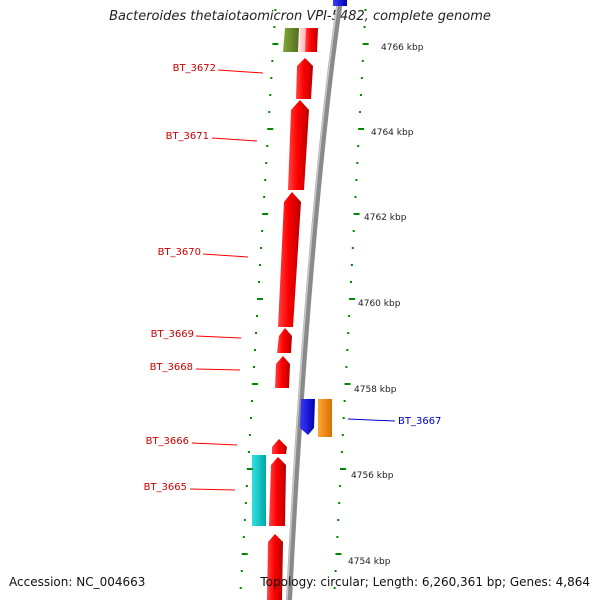 This screenshot has height=600, width=600. I want to click on scale-label: 4766 kbp, so click(402, 48).